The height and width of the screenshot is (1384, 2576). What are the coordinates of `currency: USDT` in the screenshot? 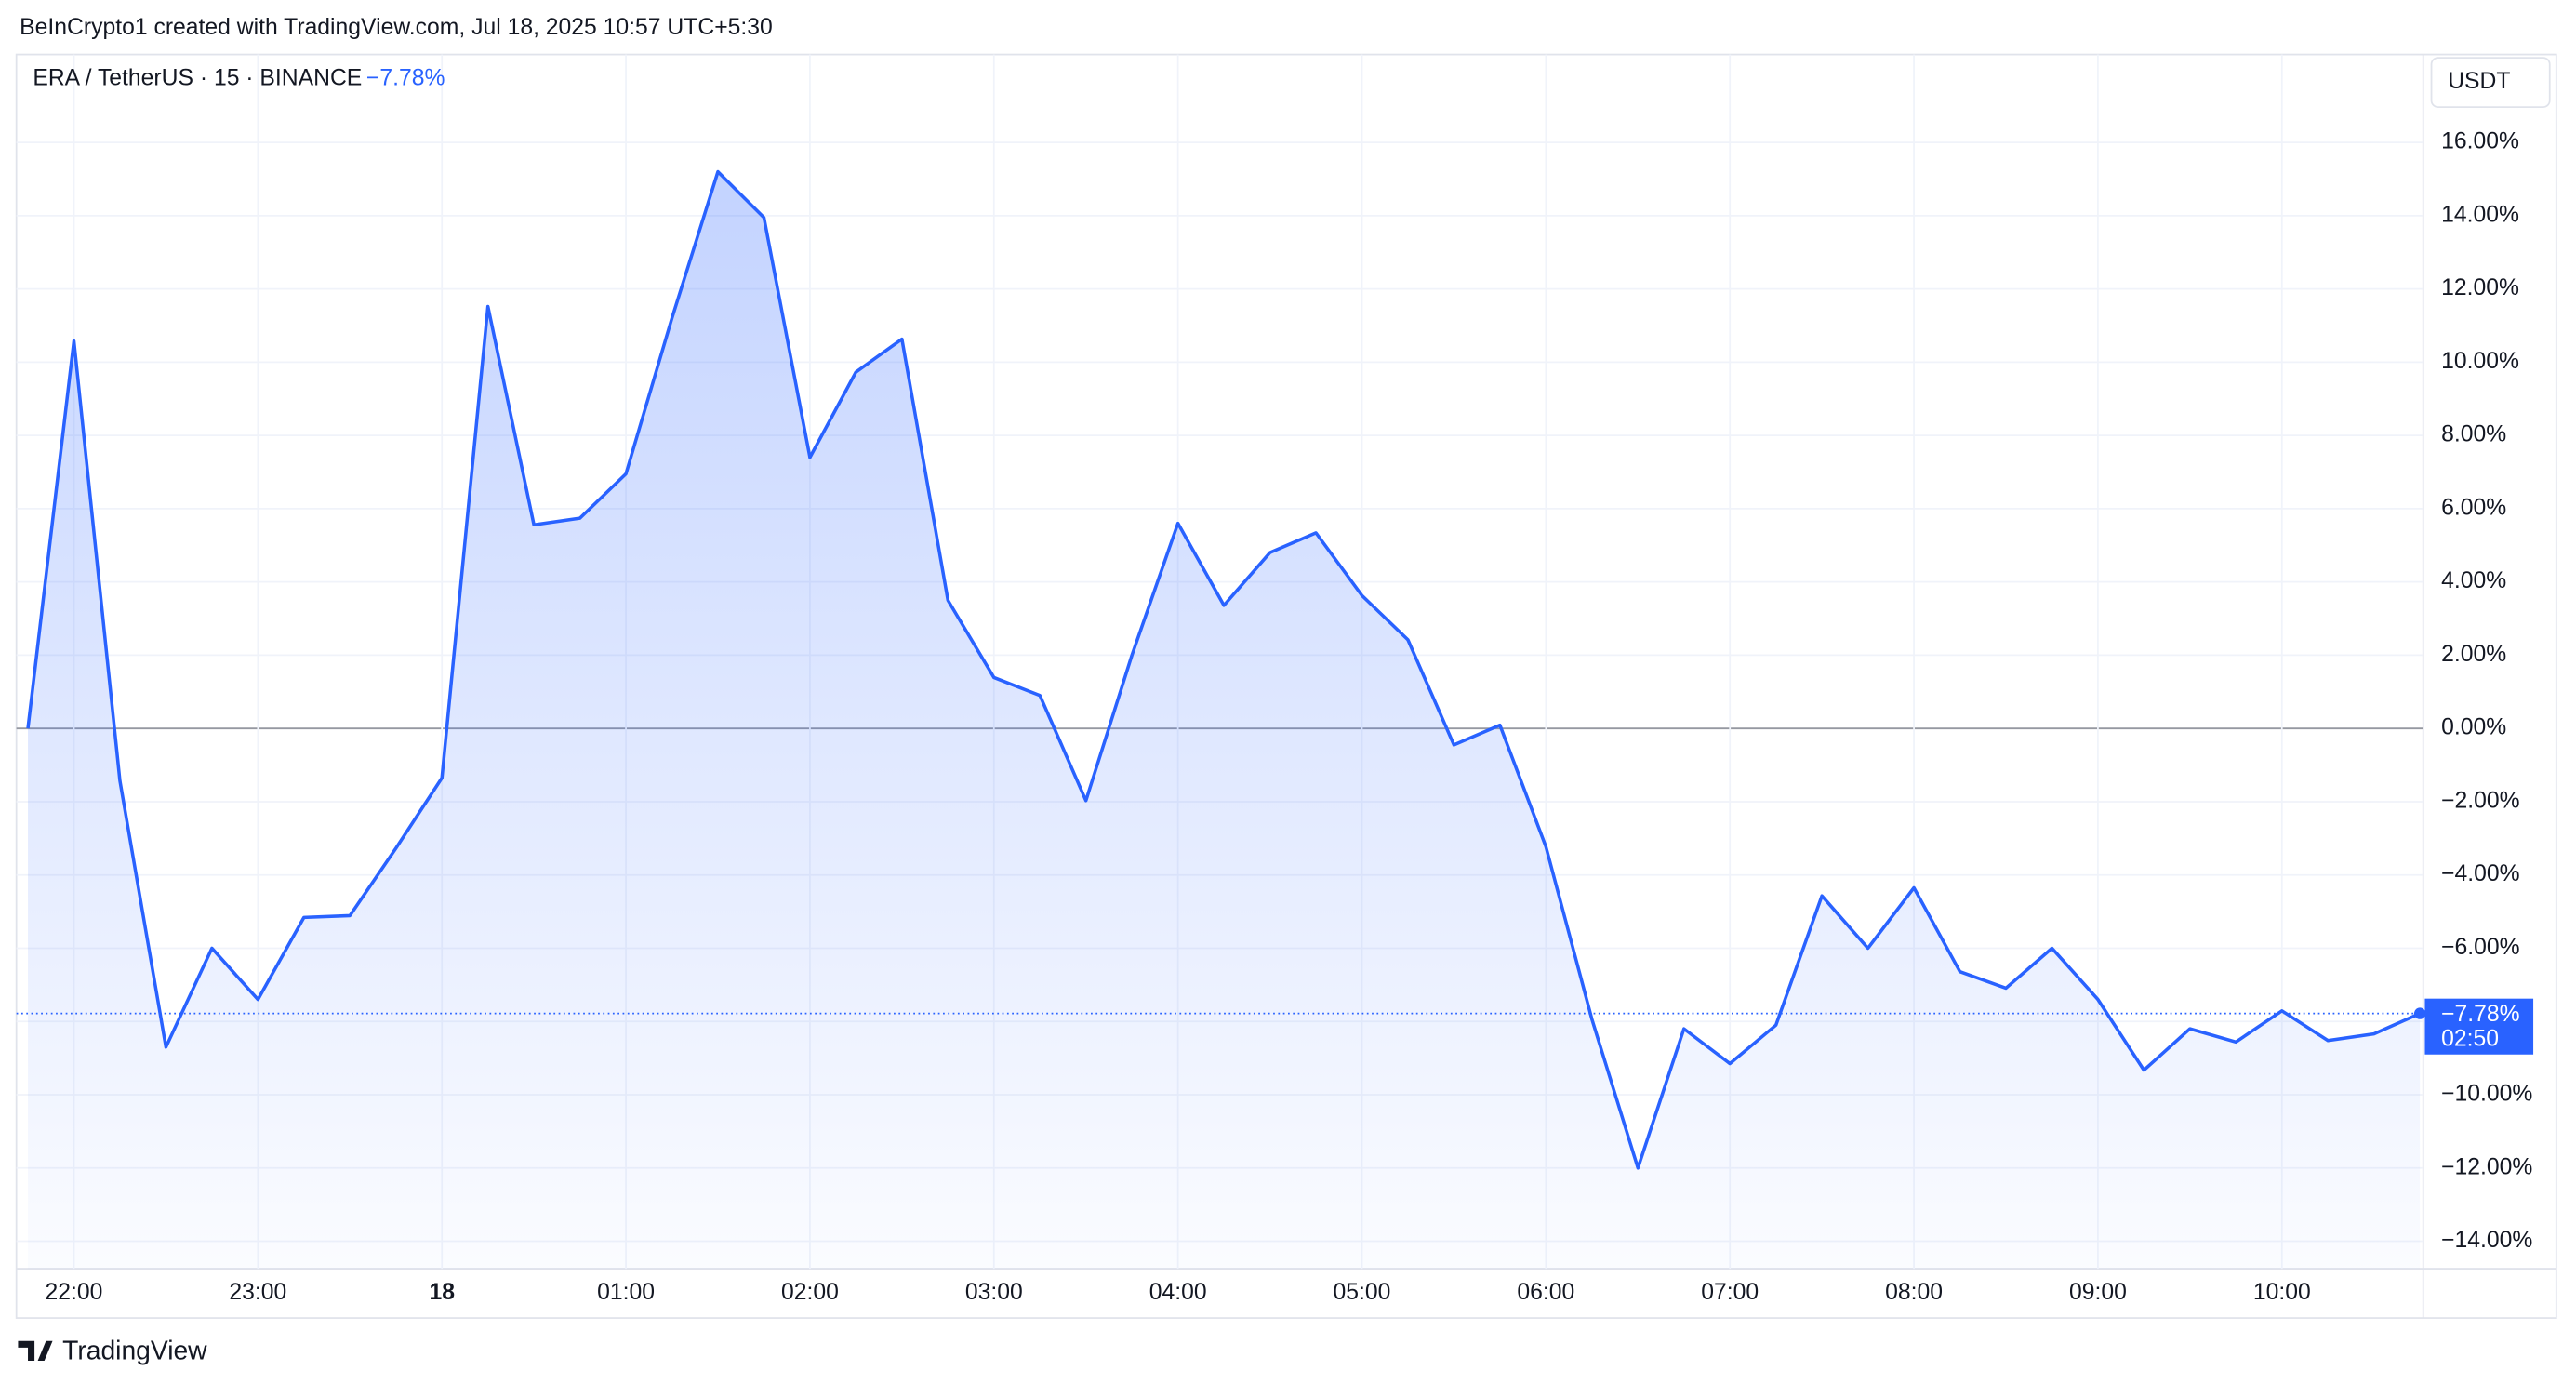 It's located at (2479, 81).